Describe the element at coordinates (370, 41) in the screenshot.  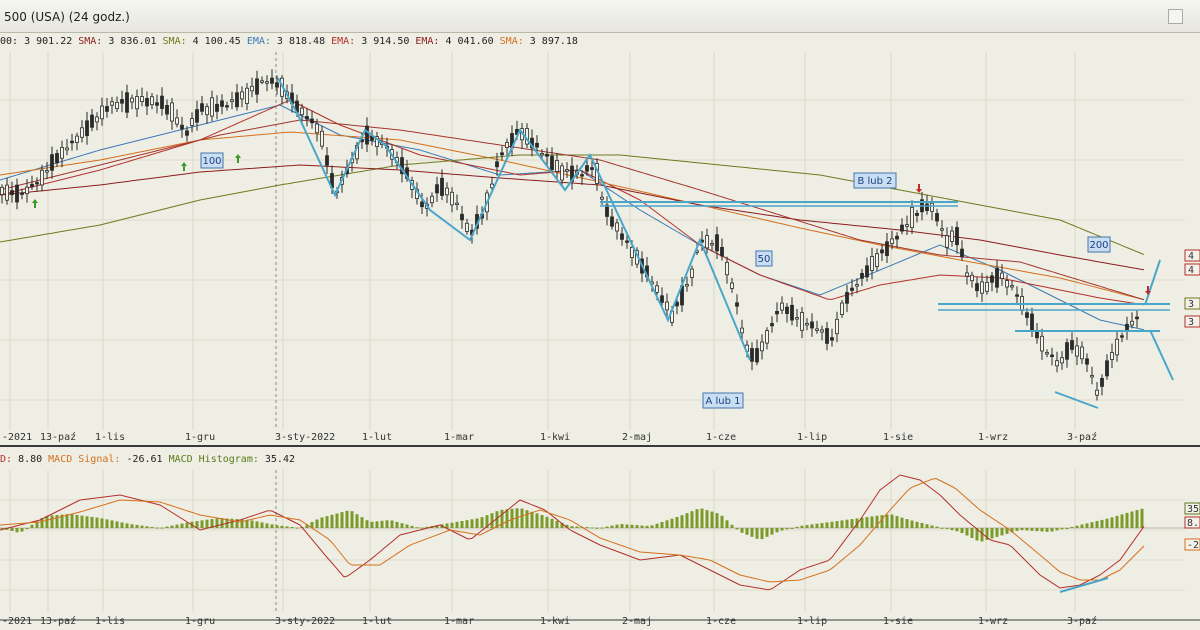
I see `indicator-legend-item: EMA: 3 914.50` at that location.